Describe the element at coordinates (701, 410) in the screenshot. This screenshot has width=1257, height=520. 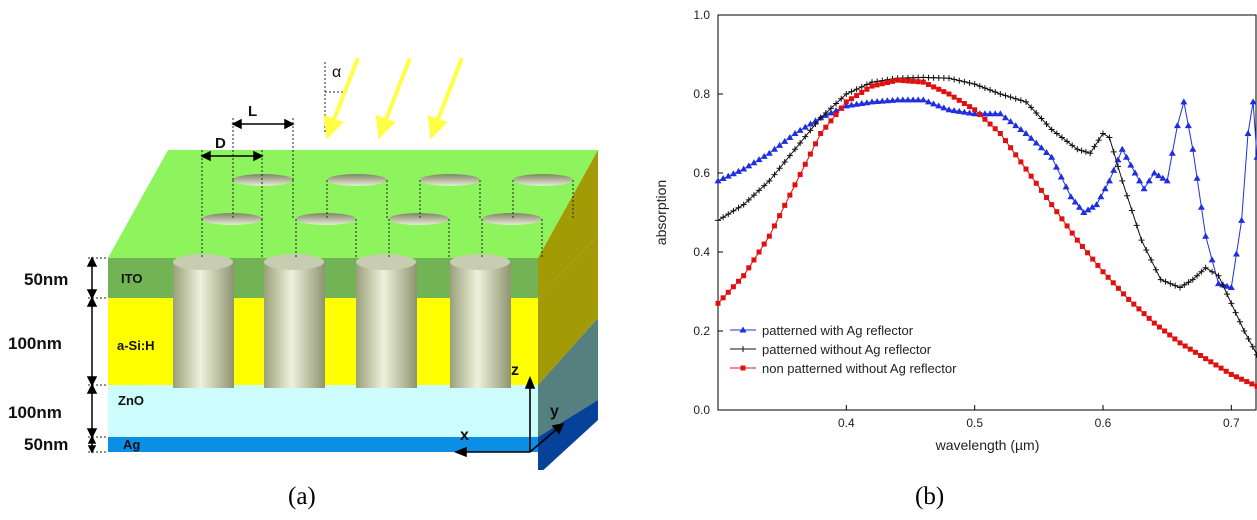
I see `y-tick-label: 0.0` at that location.